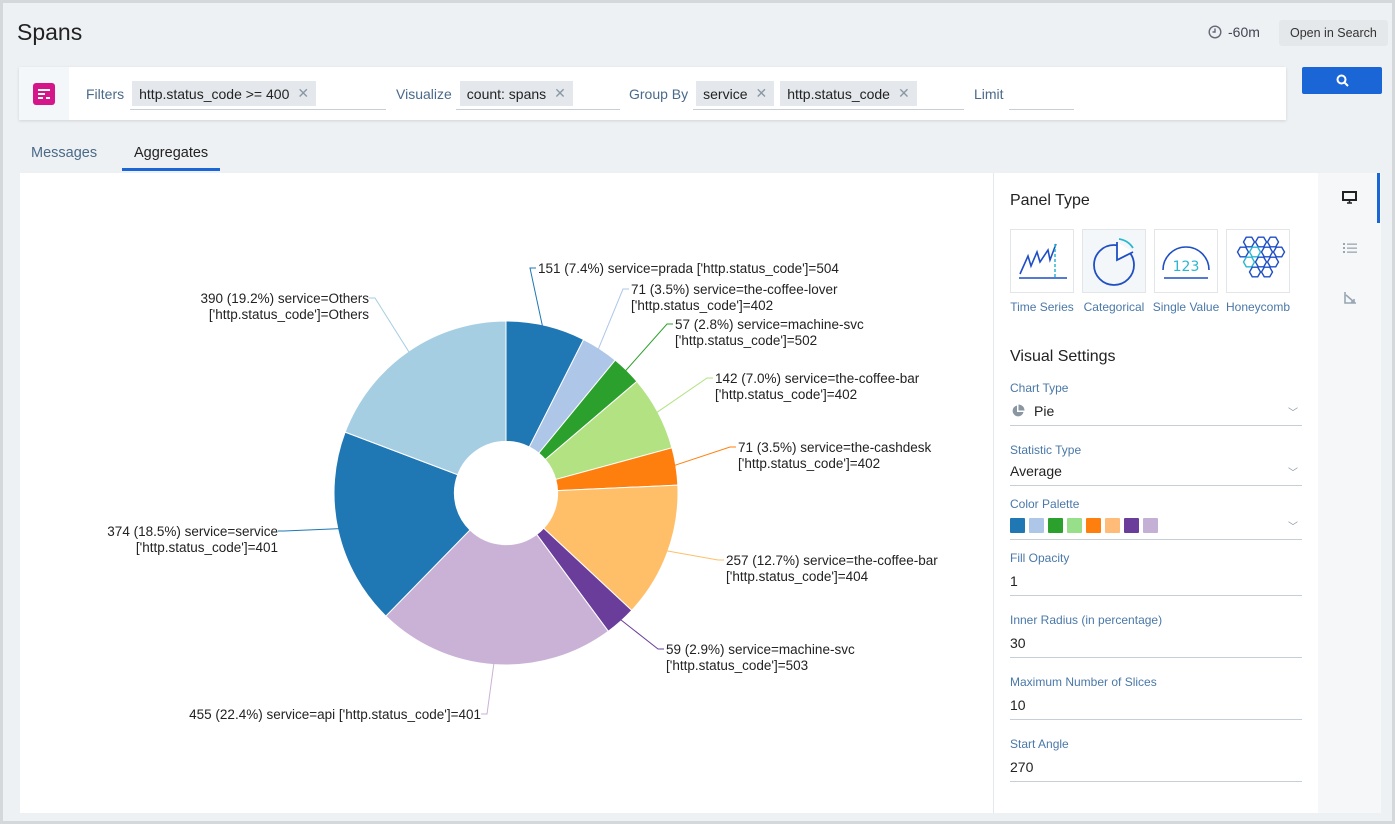  What do you see at coordinates (1114, 261) in the screenshot?
I see `panel-type-categorical` at bounding box center [1114, 261].